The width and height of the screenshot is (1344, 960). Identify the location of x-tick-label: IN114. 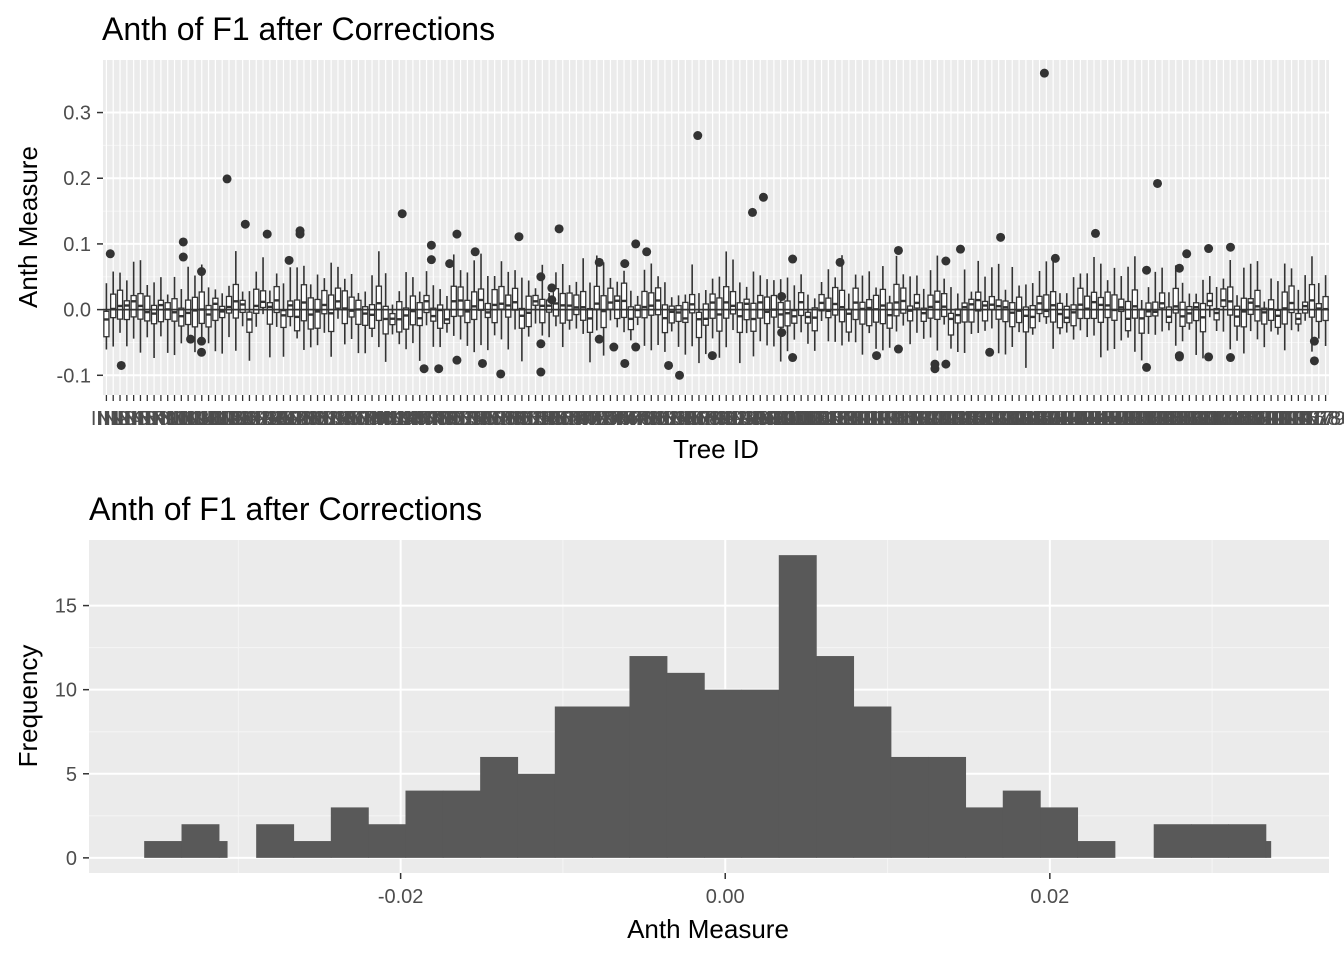
(876, 419).